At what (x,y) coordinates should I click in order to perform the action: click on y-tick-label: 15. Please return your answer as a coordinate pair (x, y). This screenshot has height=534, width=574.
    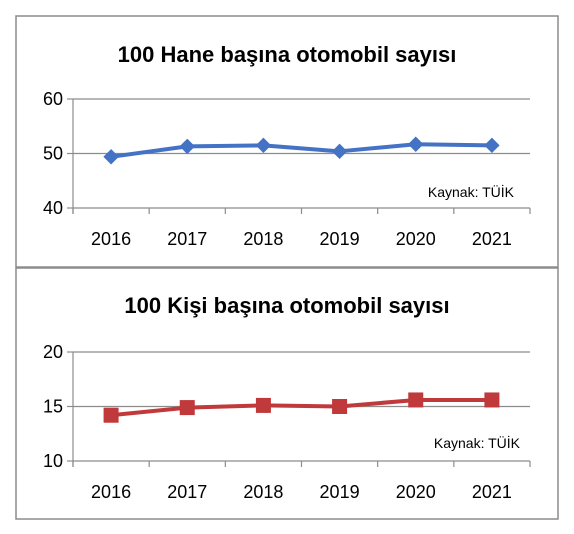
    Looking at the image, I should click on (53, 407).